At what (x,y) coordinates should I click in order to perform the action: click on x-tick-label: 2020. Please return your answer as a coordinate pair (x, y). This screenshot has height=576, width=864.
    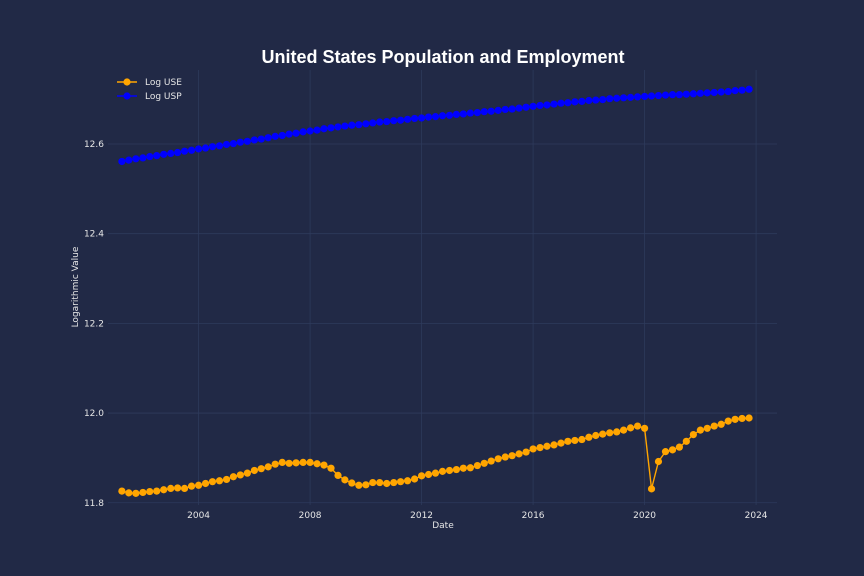
    Looking at the image, I should click on (644, 516).